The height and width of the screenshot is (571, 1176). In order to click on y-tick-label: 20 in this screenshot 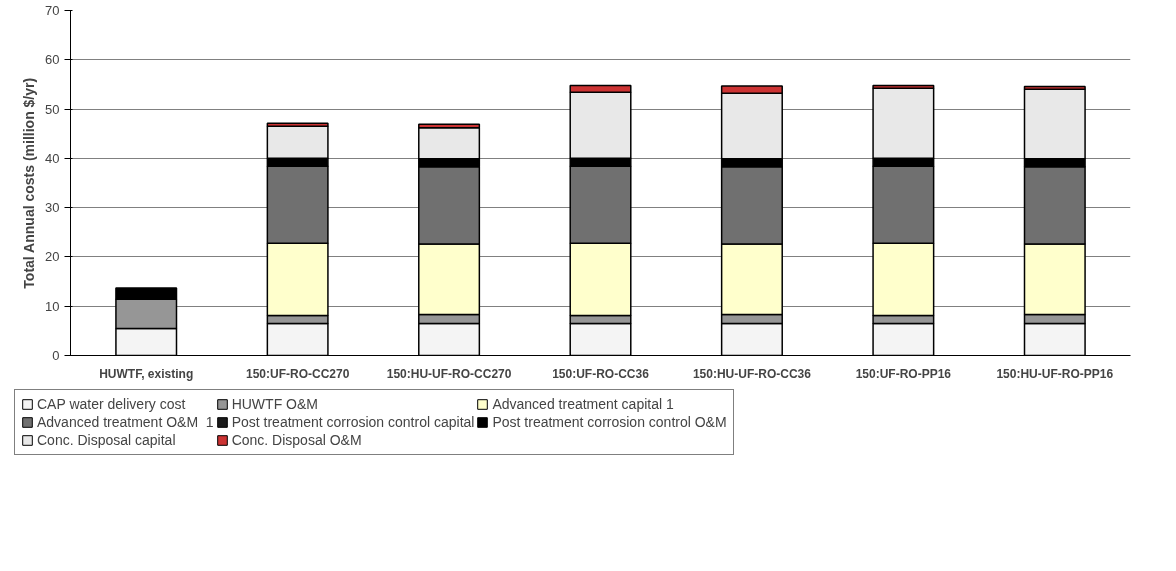, I will do `click(52, 257)`.